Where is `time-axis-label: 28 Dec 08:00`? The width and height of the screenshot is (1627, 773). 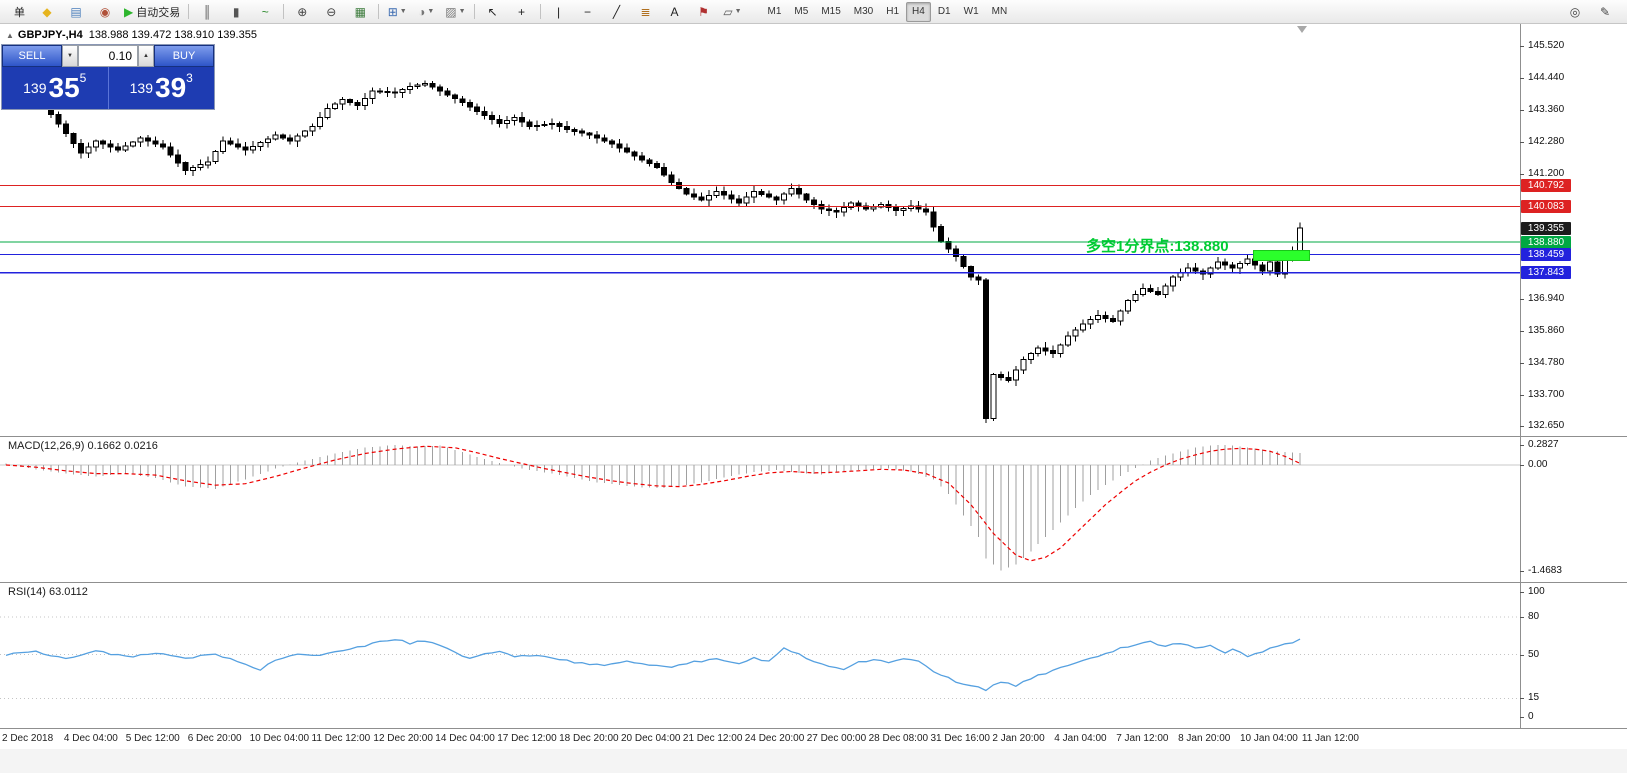
time-axis-label: 28 Dec 08:00 is located at coordinates (898, 738).